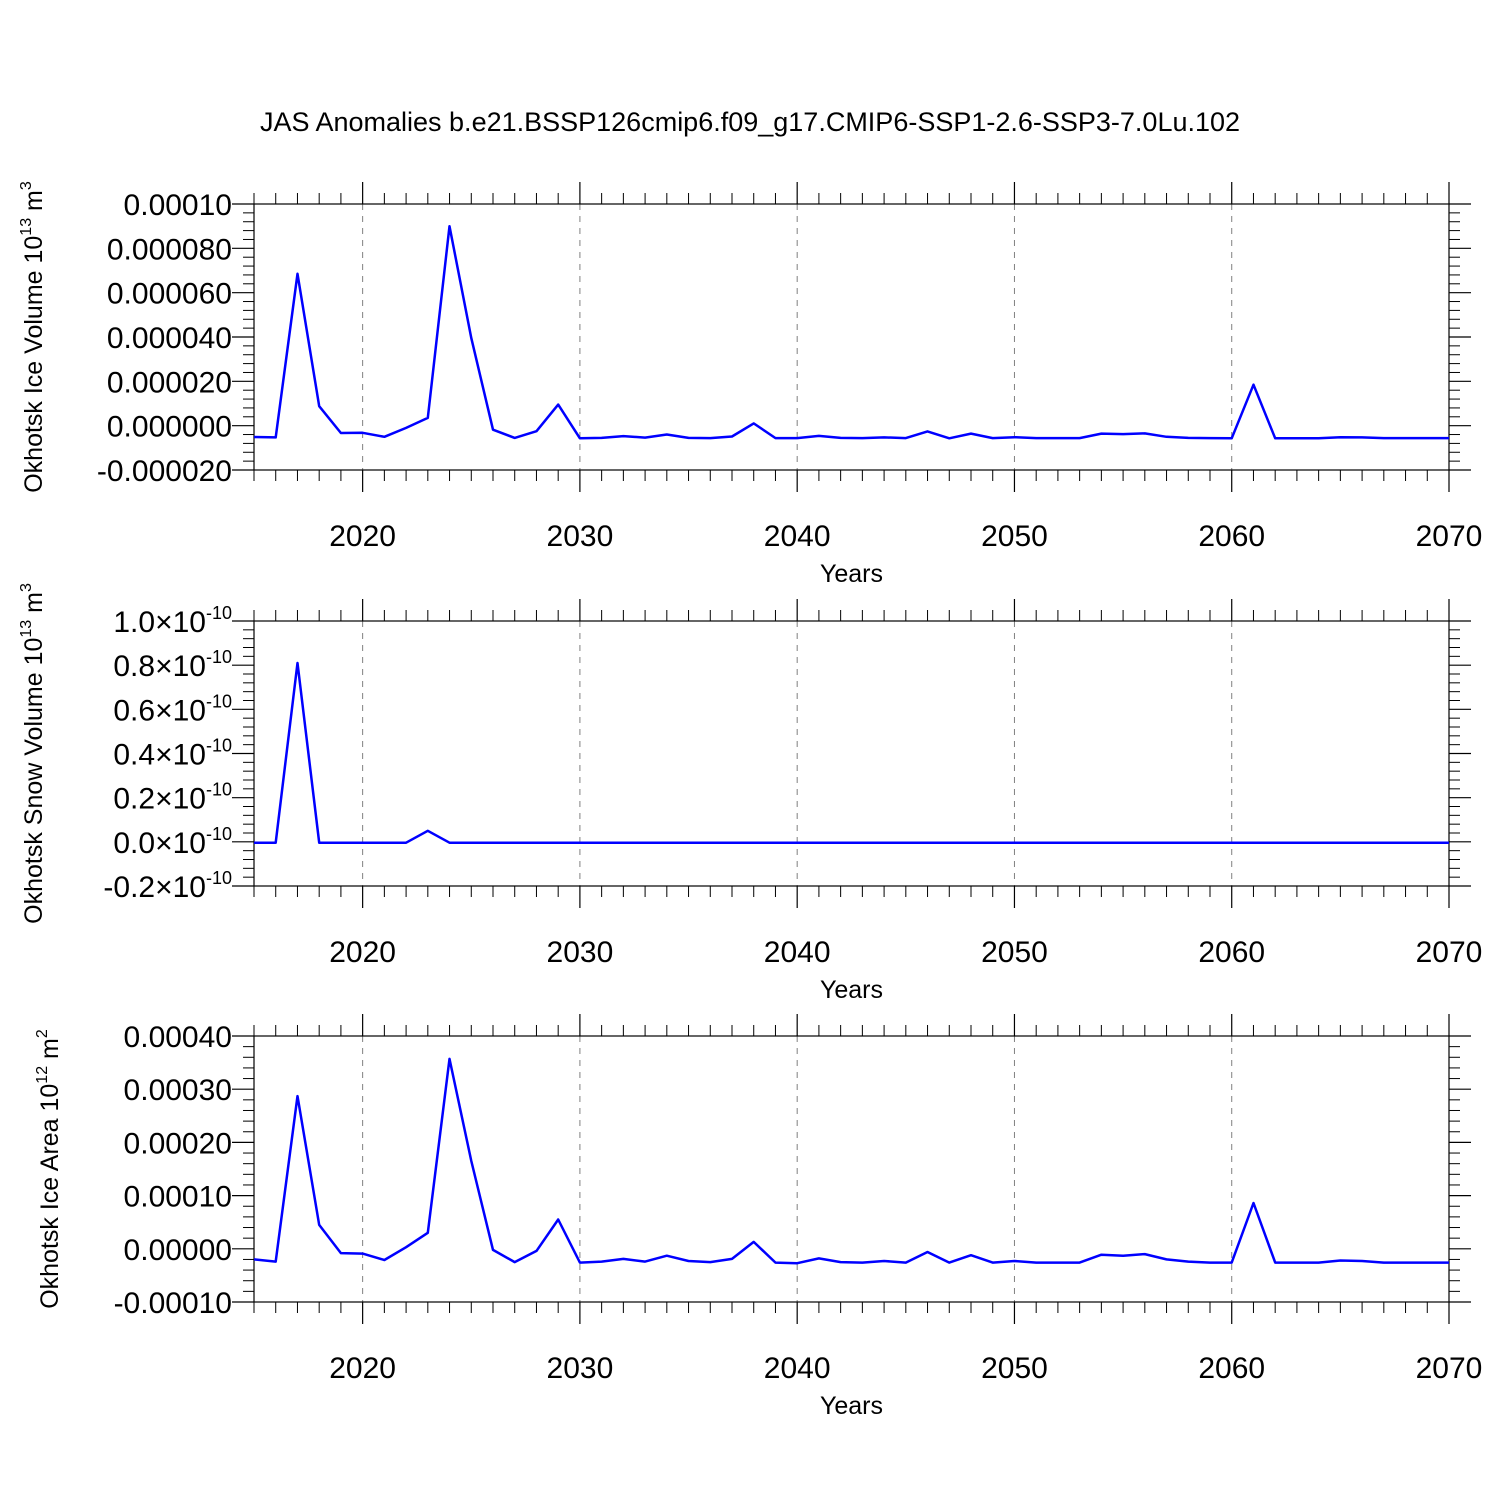 The image size is (1500, 1500). I want to click on y-tick-label: 0.6×10⁻¹⁰, so click(172, 709).